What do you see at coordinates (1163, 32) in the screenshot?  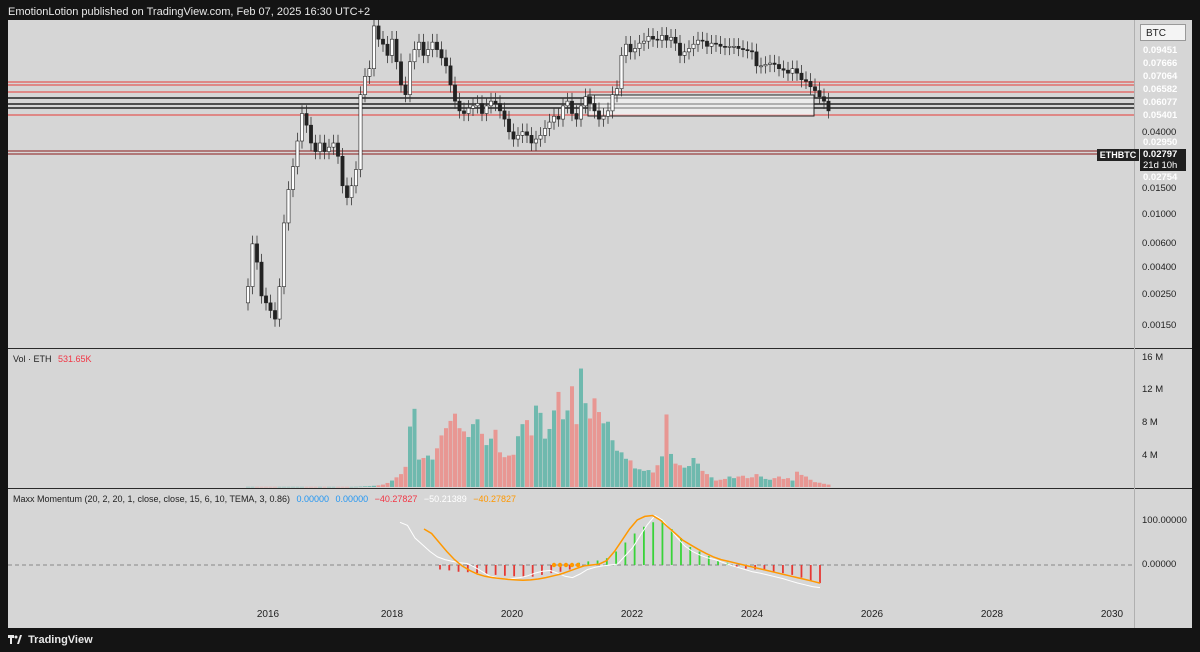 I see `currency-selector: BTC` at bounding box center [1163, 32].